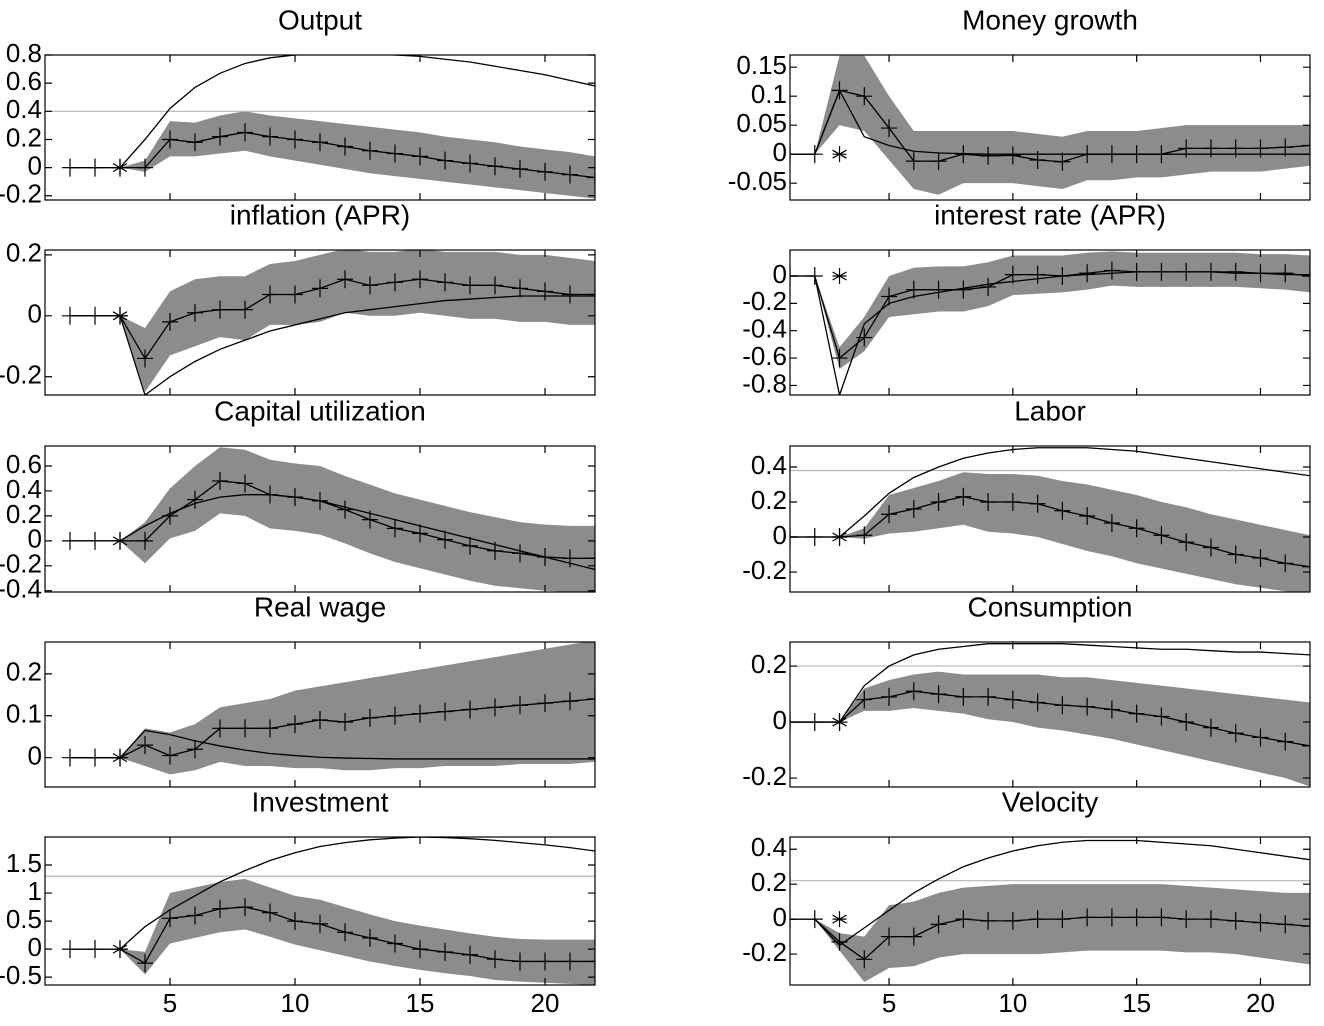 The width and height of the screenshot is (1324, 1026). I want to click on x-tick-label: 5, so click(170, 1003).